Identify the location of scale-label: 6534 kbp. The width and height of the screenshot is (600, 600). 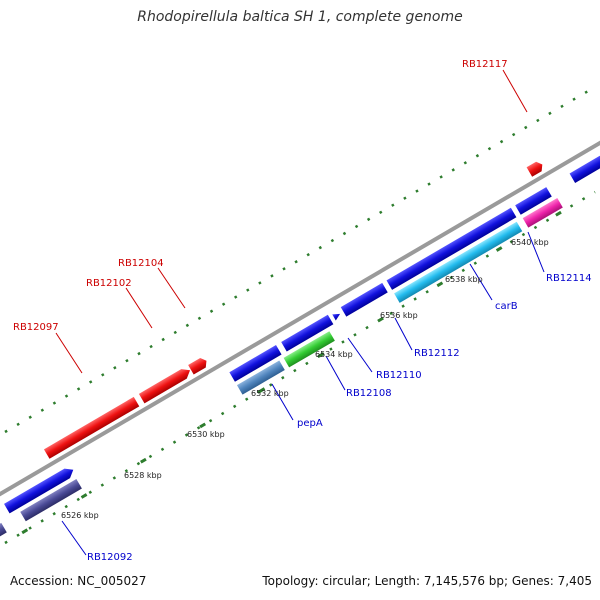
(334, 354).